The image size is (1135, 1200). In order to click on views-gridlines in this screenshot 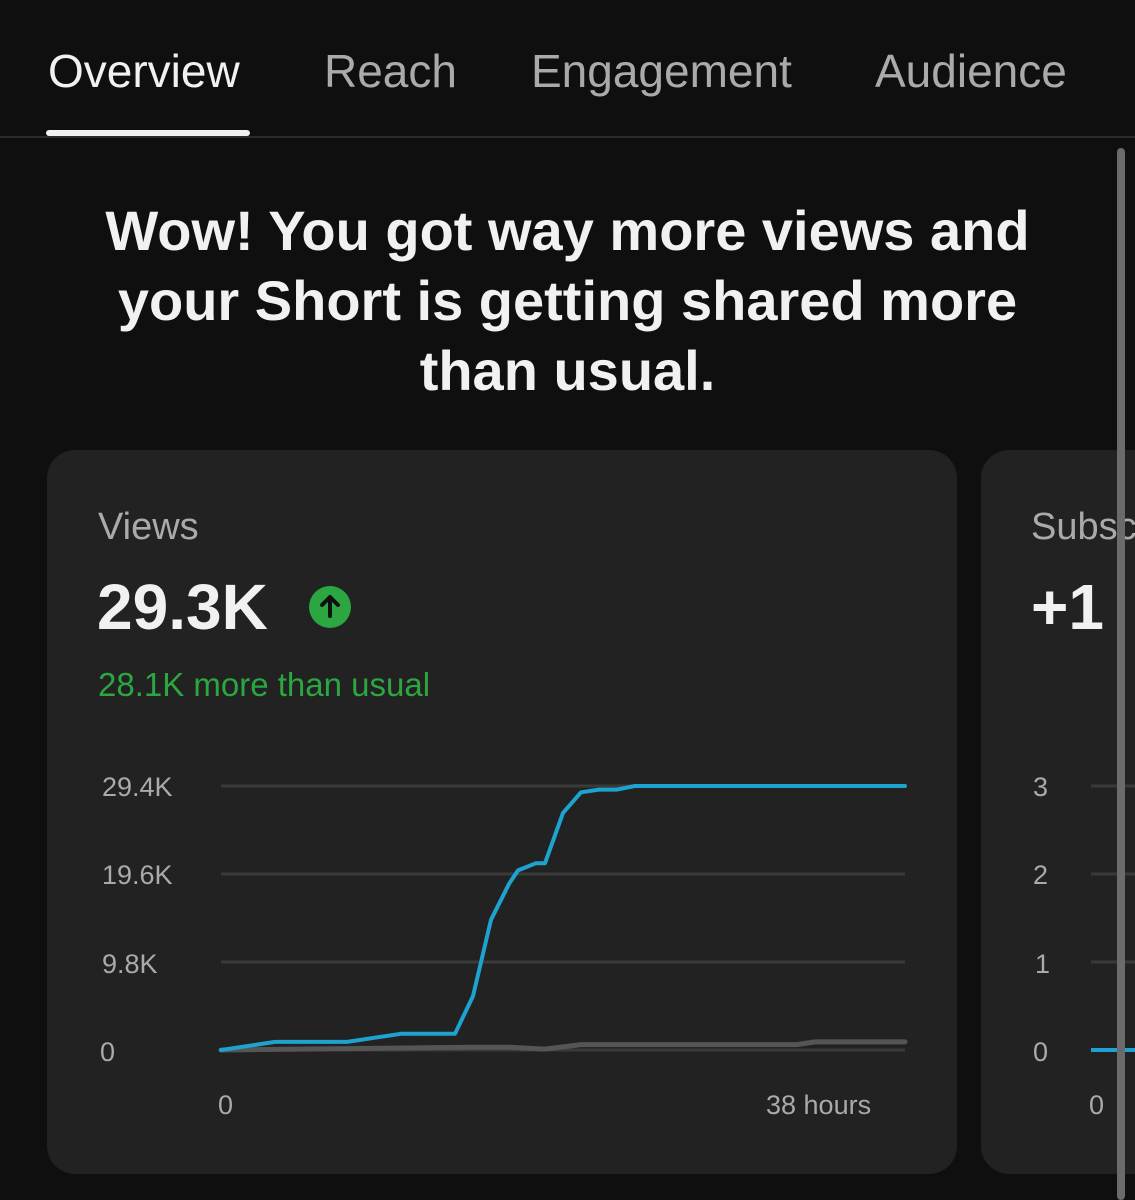, I will do `click(563, 918)`.